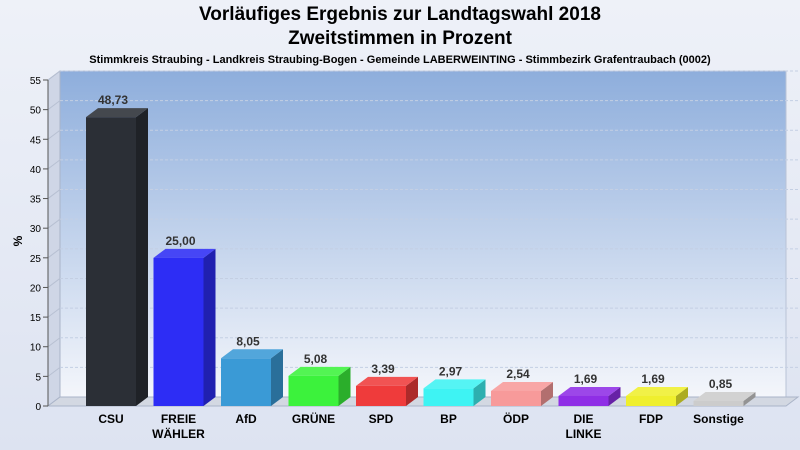 The width and height of the screenshot is (800, 450). What do you see at coordinates (39, 244) in the screenshot?
I see `y-axis: 0 5 10 15 20 25 30 35 40 45 50 55` at bounding box center [39, 244].